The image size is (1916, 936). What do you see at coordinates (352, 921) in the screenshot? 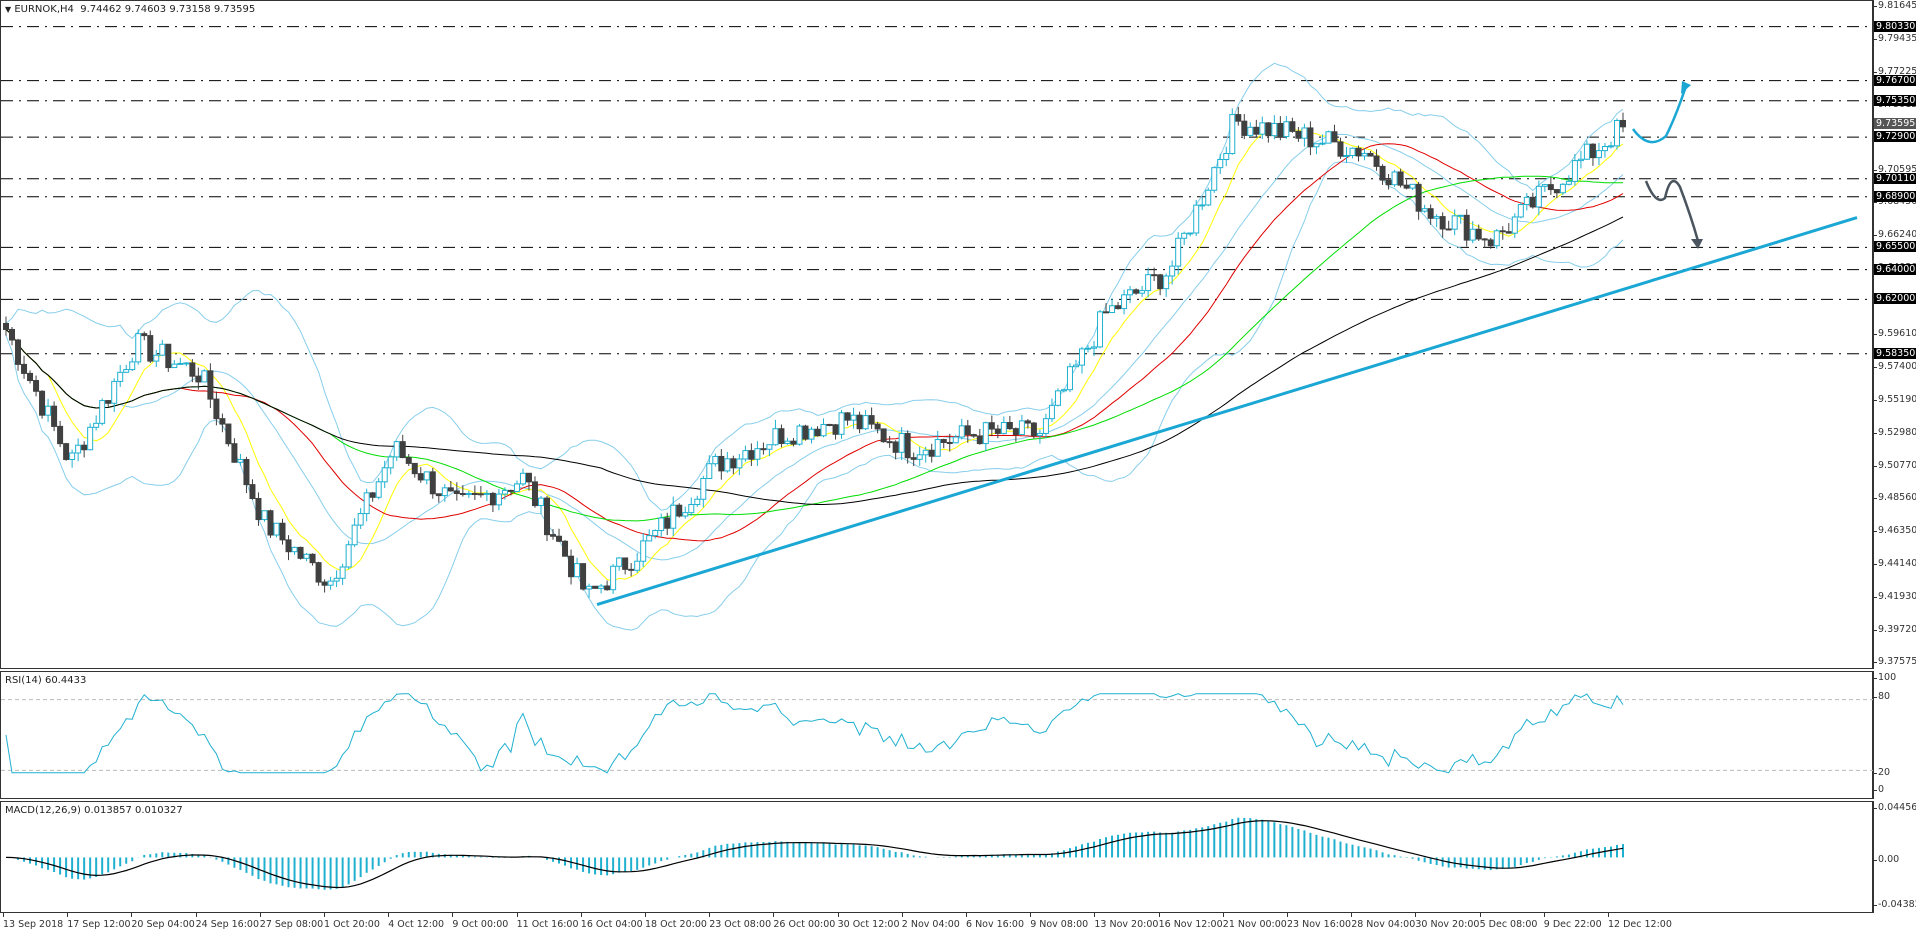
I see `time-label: 1 Oct 20:00` at bounding box center [352, 921].